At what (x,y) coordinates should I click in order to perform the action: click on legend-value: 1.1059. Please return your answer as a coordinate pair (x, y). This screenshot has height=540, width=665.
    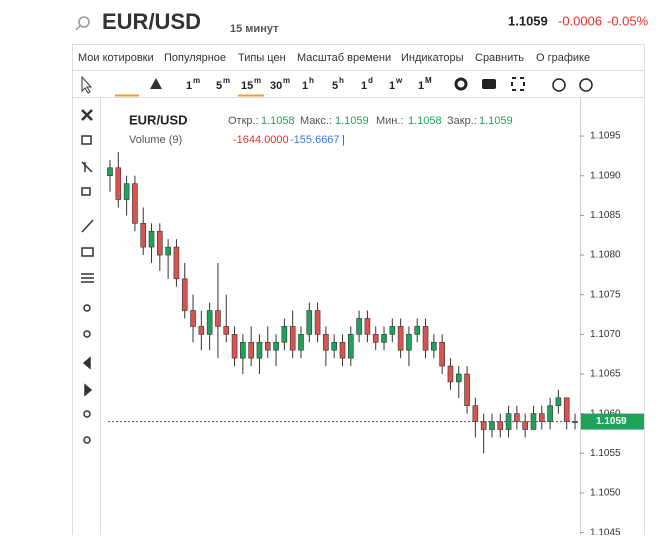
    Looking at the image, I should click on (496, 121).